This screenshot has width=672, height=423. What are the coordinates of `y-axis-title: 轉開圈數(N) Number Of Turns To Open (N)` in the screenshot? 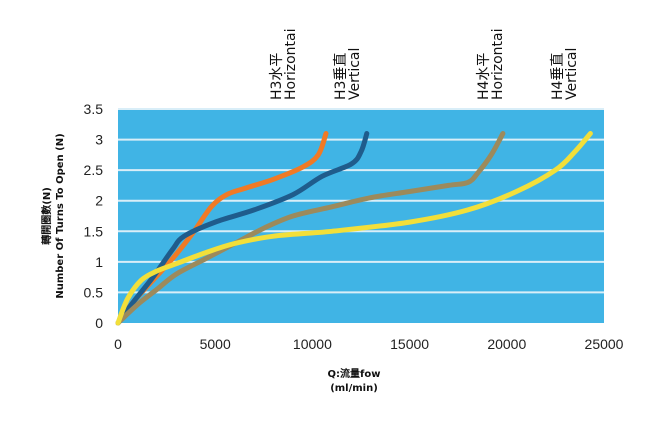 It's located at (53, 215).